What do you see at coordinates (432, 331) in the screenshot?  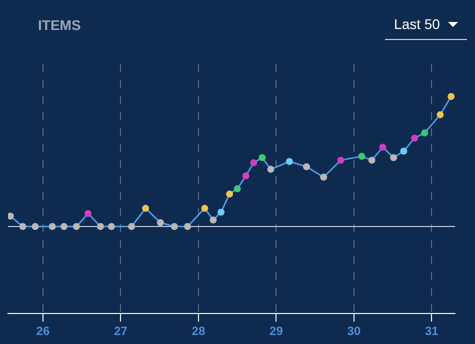 I see `x-tick-label: 31` at bounding box center [432, 331].